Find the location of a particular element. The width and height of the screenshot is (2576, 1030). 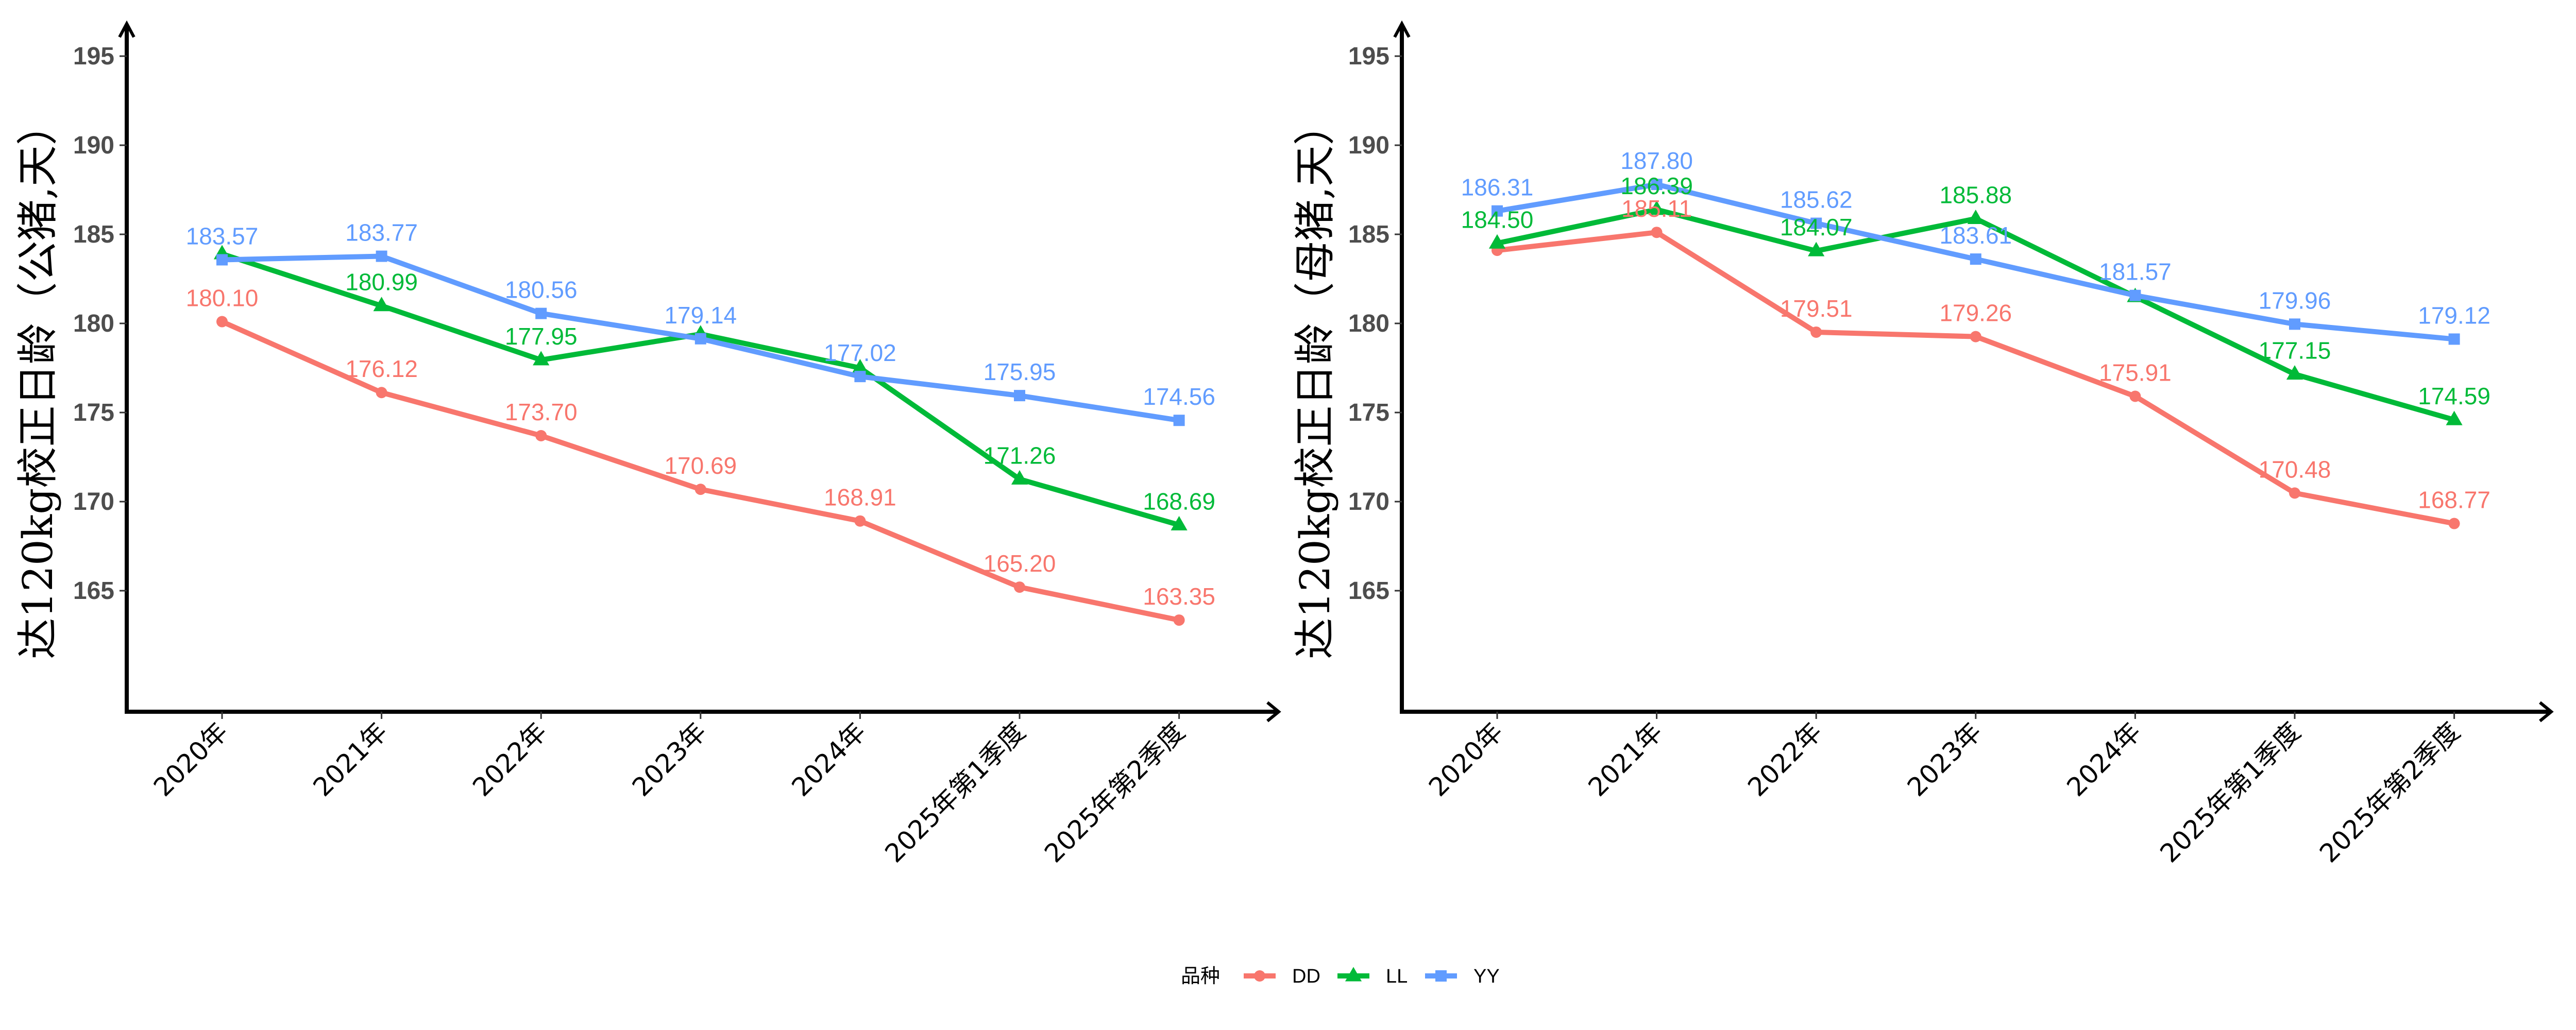

data-label-yy: 175.95 is located at coordinates (1020, 372).